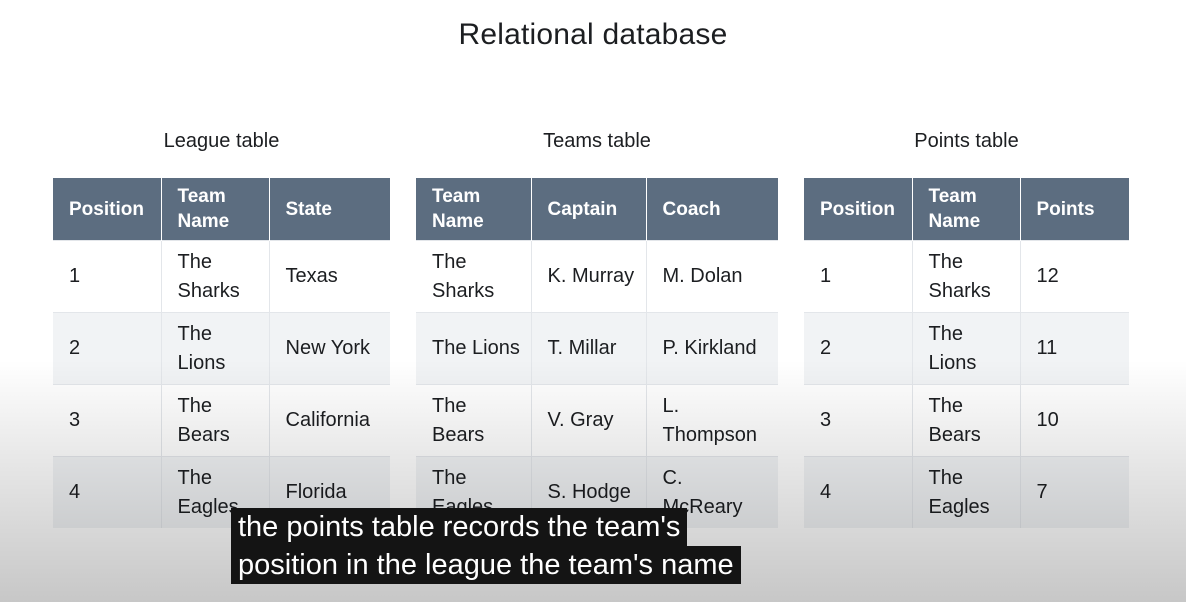  I want to click on table-row: The Sharks K. Murray M. Dolan, so click(597, 276).